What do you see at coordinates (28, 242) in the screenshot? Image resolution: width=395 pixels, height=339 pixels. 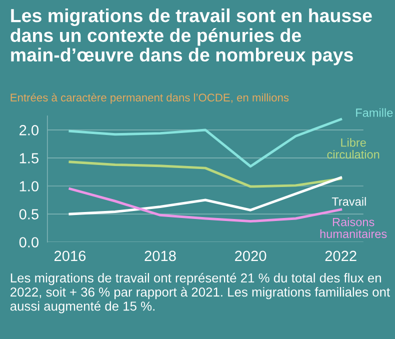 I see `y-tick-label: 0.0` at bounding box center [28, 242].